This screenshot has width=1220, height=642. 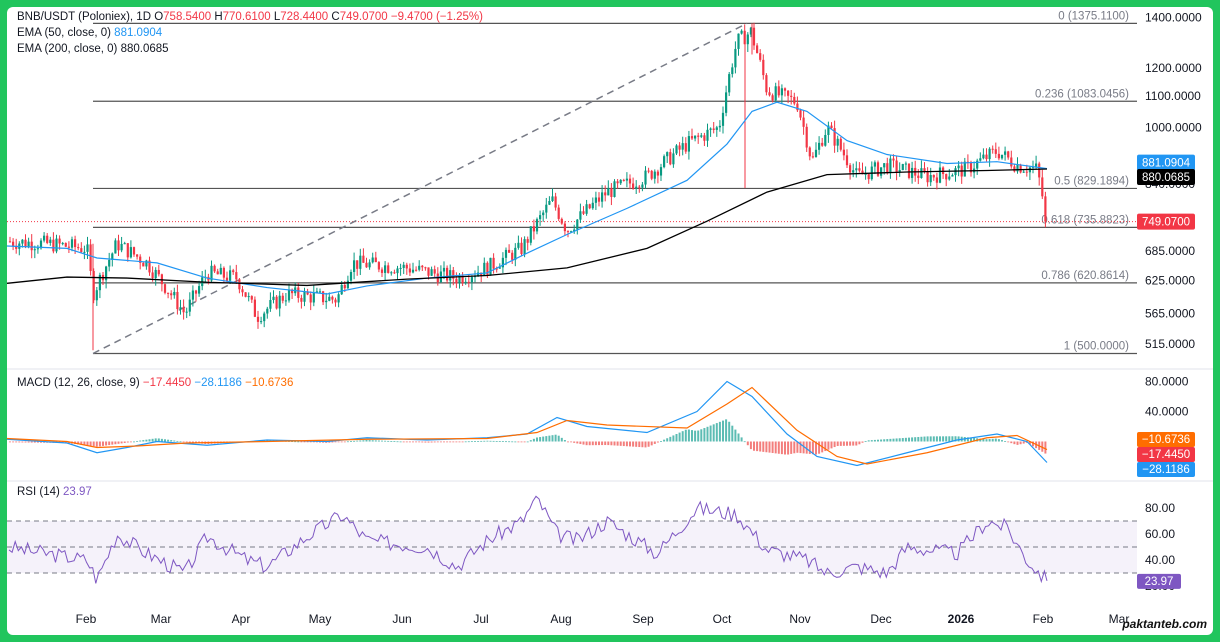 What do you see at coordinates (401, 619) in the screenshot?
I see `x-axis-label: Jun` at bounding box center [401, 619].